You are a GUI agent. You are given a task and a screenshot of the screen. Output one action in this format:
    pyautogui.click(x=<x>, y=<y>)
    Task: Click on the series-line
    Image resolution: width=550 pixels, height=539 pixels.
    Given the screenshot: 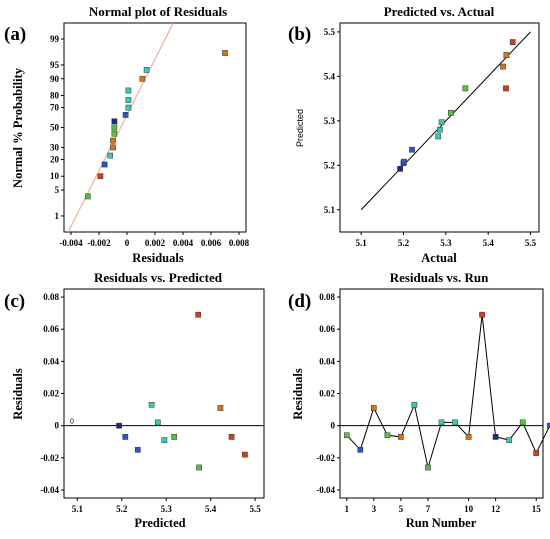 What is the action you would take?
    pyautogui.click(x=448, y=391)
    